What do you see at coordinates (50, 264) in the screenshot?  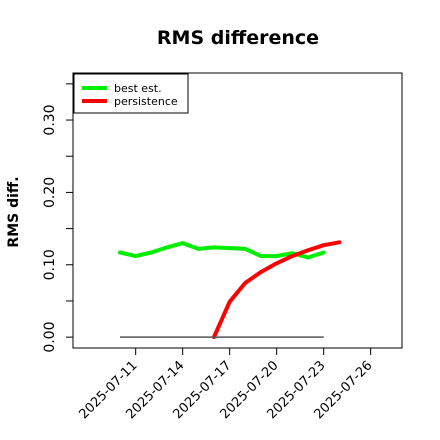 I see `y-tick-label: 0.10` at bounding box center [50, 264].